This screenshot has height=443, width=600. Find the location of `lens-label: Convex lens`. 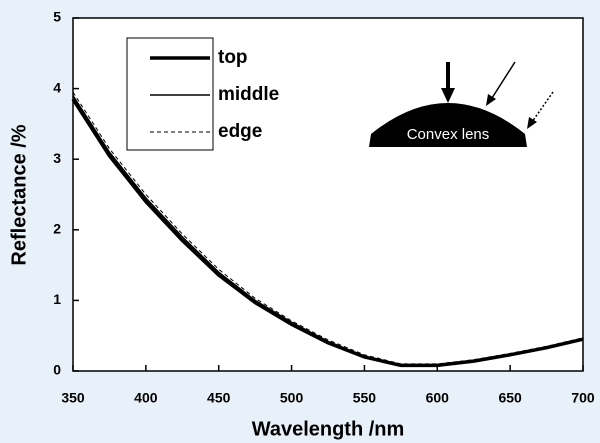

lens-label: Convex lens is located at coordinates (448, 134).